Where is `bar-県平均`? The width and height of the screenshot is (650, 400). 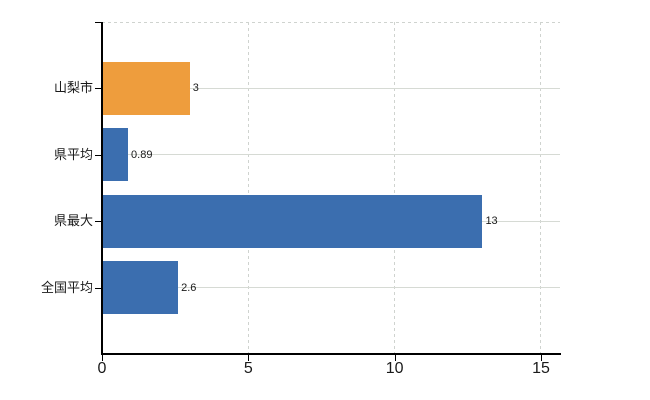 bar-県平均 is located at coordinates (115, 155).